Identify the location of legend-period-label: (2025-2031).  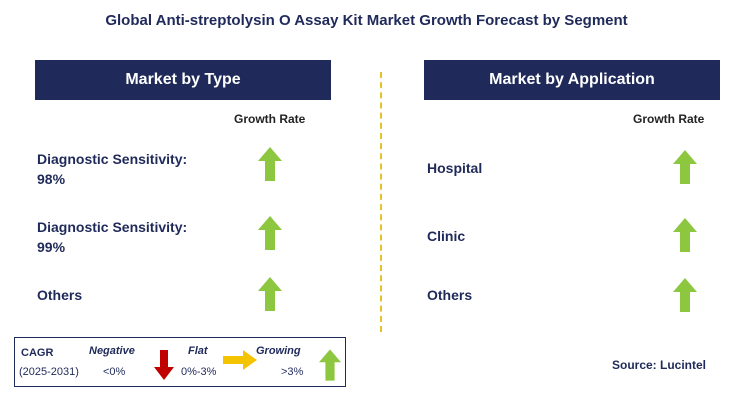
(49, 372).